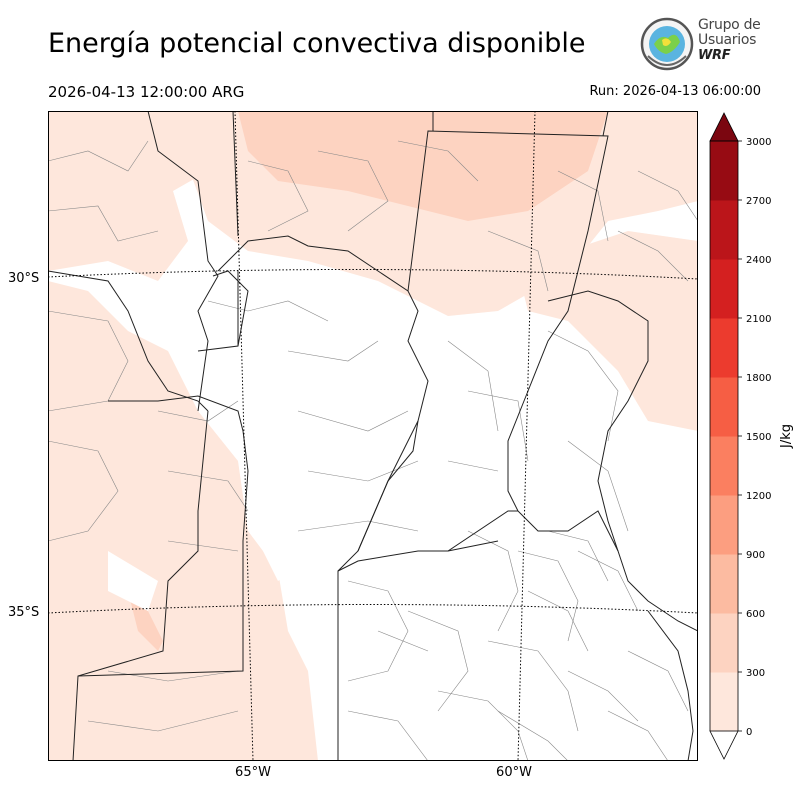  What do you see at coordinates (758, 437) in the screenshot?
I see `colorbar-tick-label: 1500` at bounding box center [758, 437].